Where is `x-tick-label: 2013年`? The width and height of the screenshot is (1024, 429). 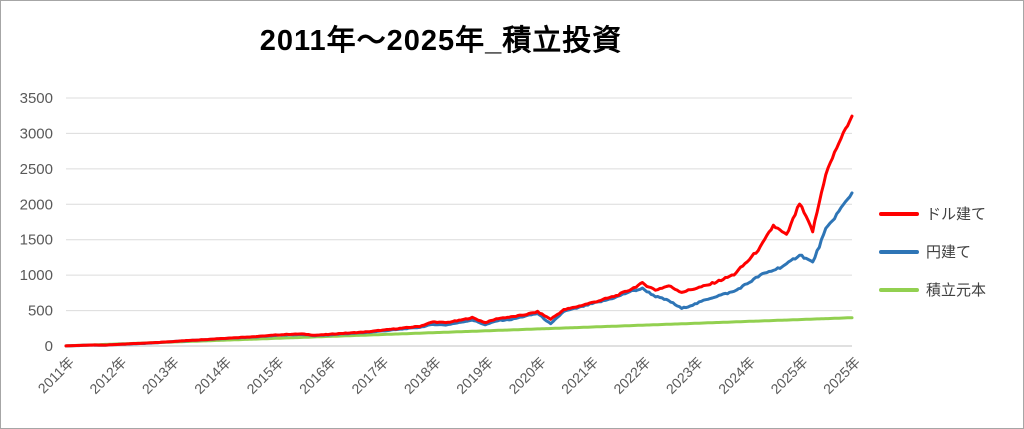 x-tick-label: 2013年 is located at coordinates (160, 375).